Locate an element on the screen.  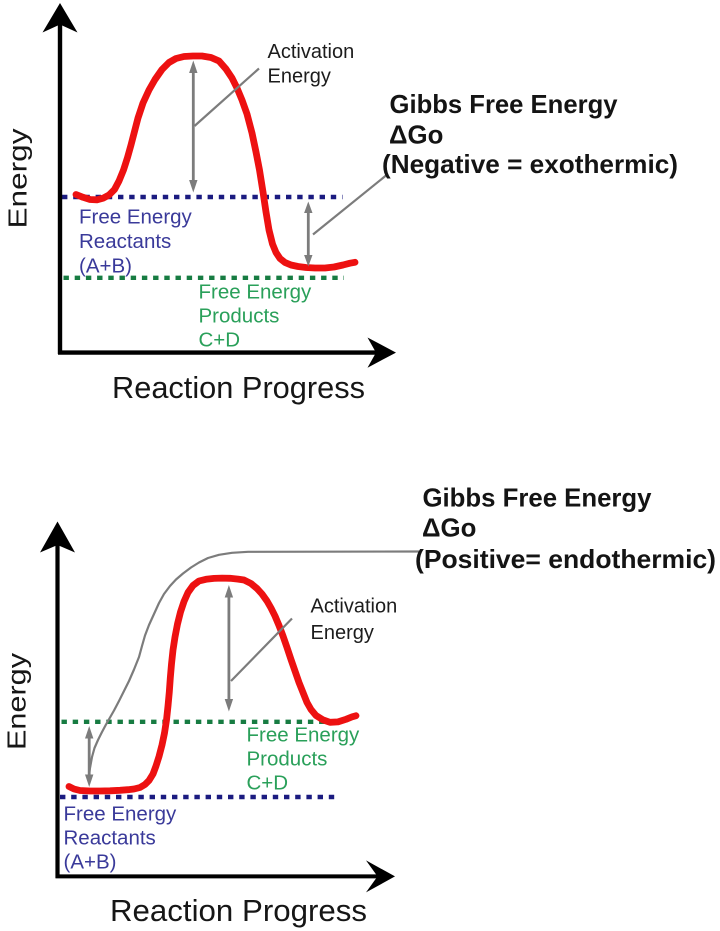
svg-text: (Negative = exothermic) is located at coordinates (530, 165).